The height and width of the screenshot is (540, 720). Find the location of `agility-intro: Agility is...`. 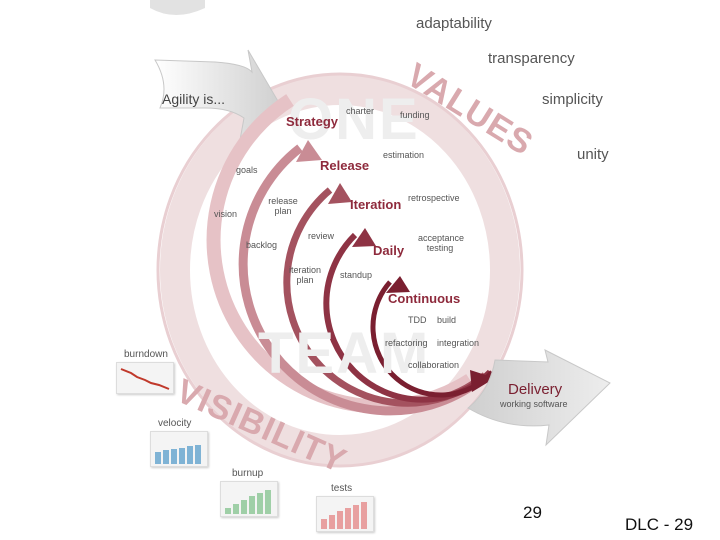

agility-intro: Agility is... is located at coordinates (194, 99).